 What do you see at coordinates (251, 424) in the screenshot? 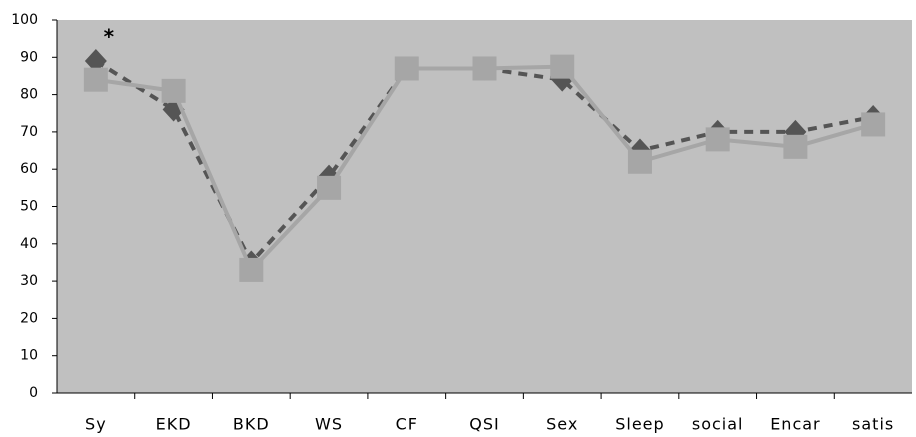
I see `x-tick-label: BKD` at bounding box center [251, 424].